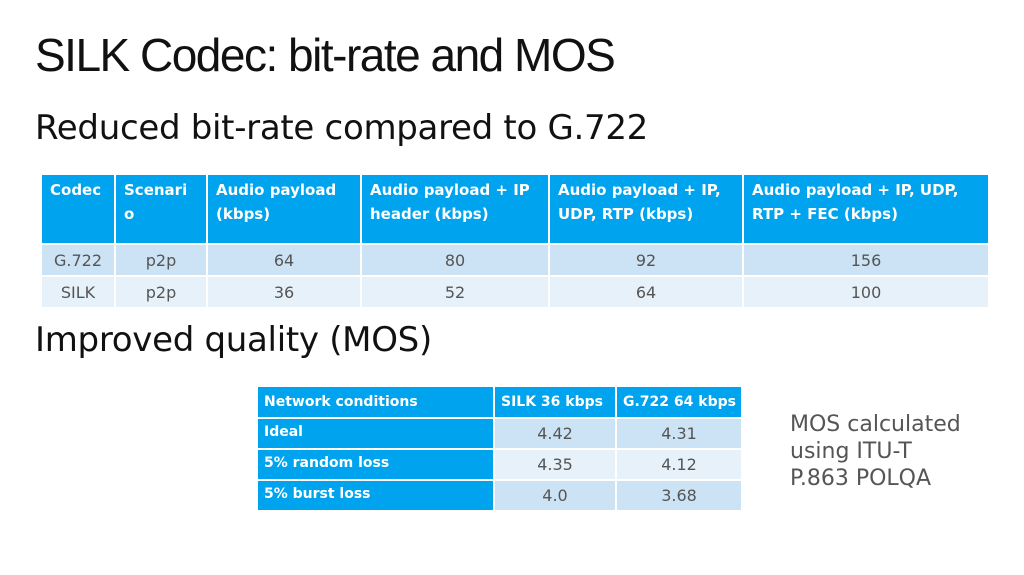 This screenshot has width=1024, height=575. I want to click on table-cell: 36, so click(284, 291).